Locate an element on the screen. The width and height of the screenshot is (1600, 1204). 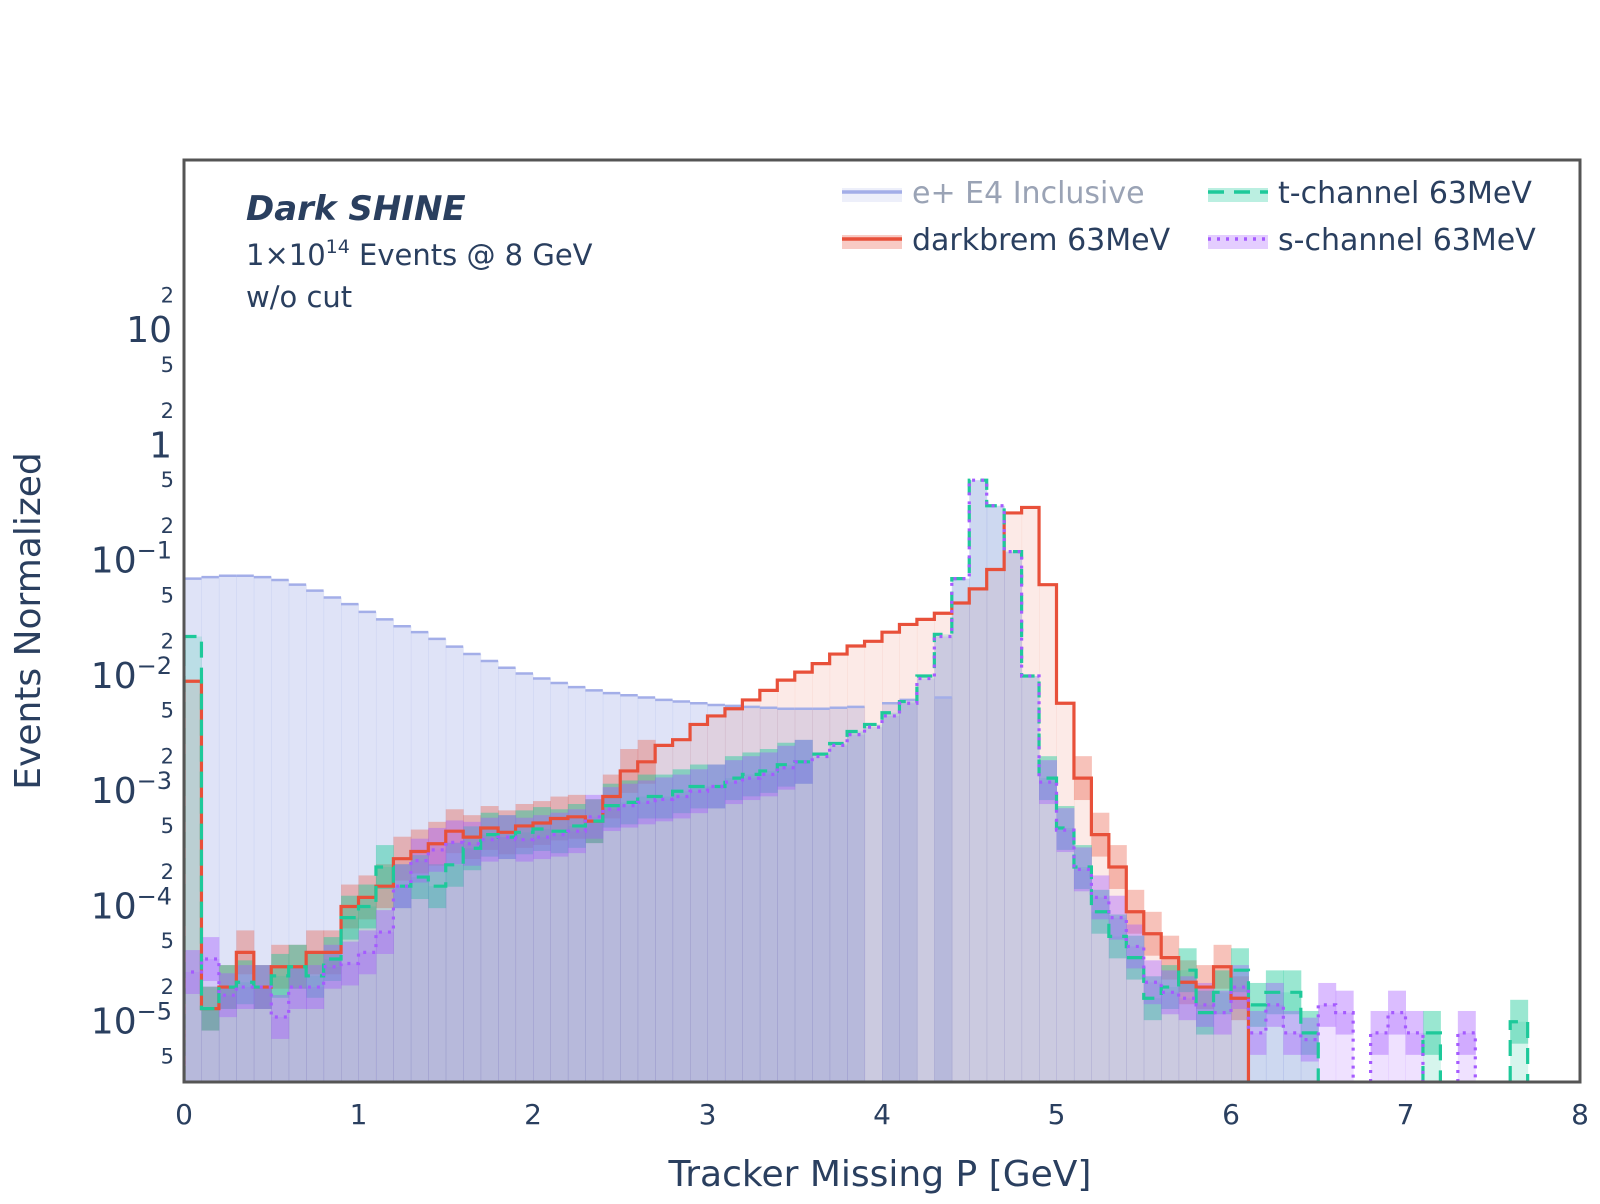
x-axis-ticks: 0 1 2 3 4 5 6 7 8 is located at coordinates (882, 1114).